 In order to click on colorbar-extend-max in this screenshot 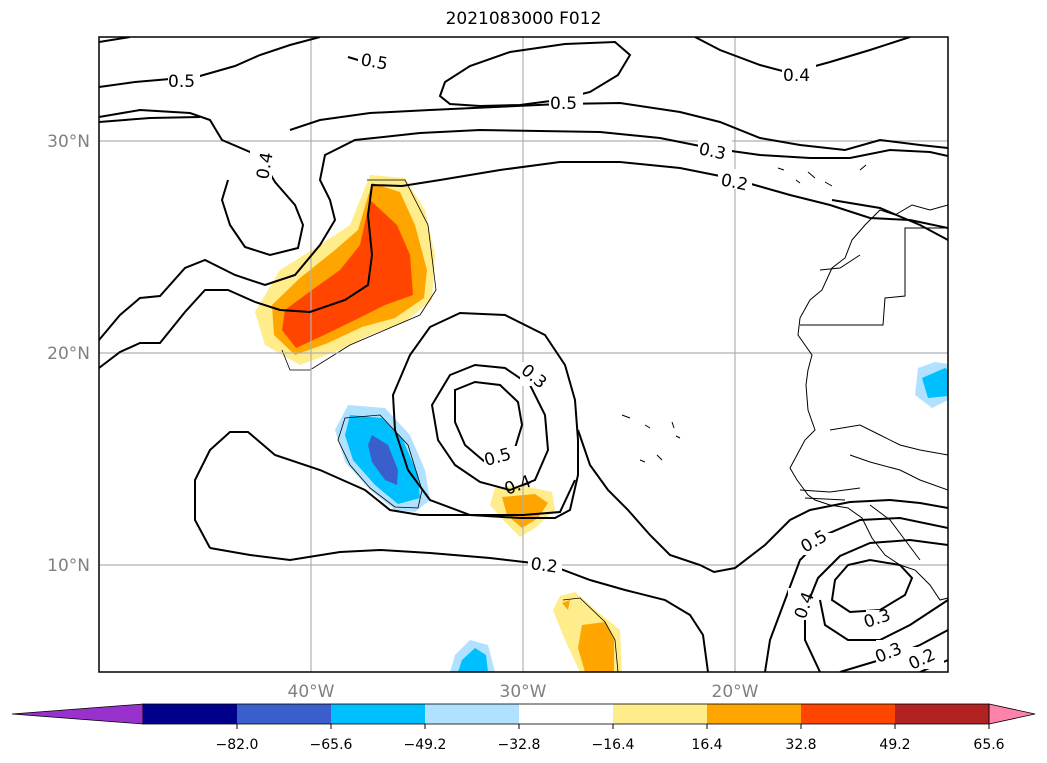, I will do `click(1012, 714)`.